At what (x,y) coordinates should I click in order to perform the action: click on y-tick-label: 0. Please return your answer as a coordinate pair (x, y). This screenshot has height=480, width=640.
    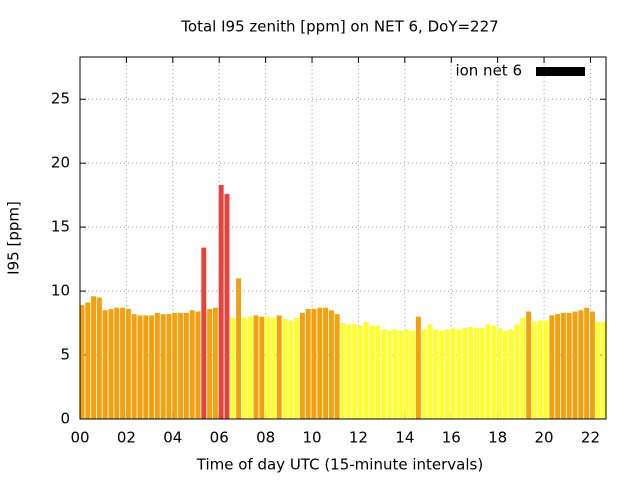
    Looking at the image, I should click on (65, 419).